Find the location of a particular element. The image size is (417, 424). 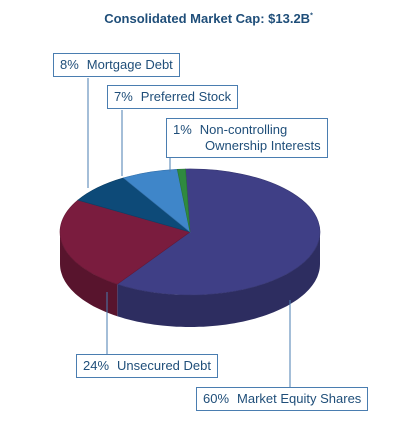

label-non-controlling-interests: 1% Non-controlling Ownership Interests is located at coordinates (247, 138).